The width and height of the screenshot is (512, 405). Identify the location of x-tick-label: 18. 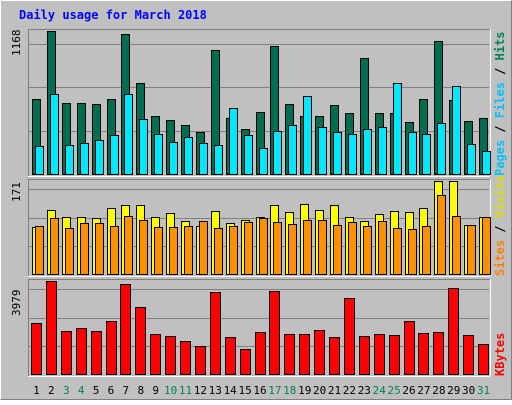
(289, 390).